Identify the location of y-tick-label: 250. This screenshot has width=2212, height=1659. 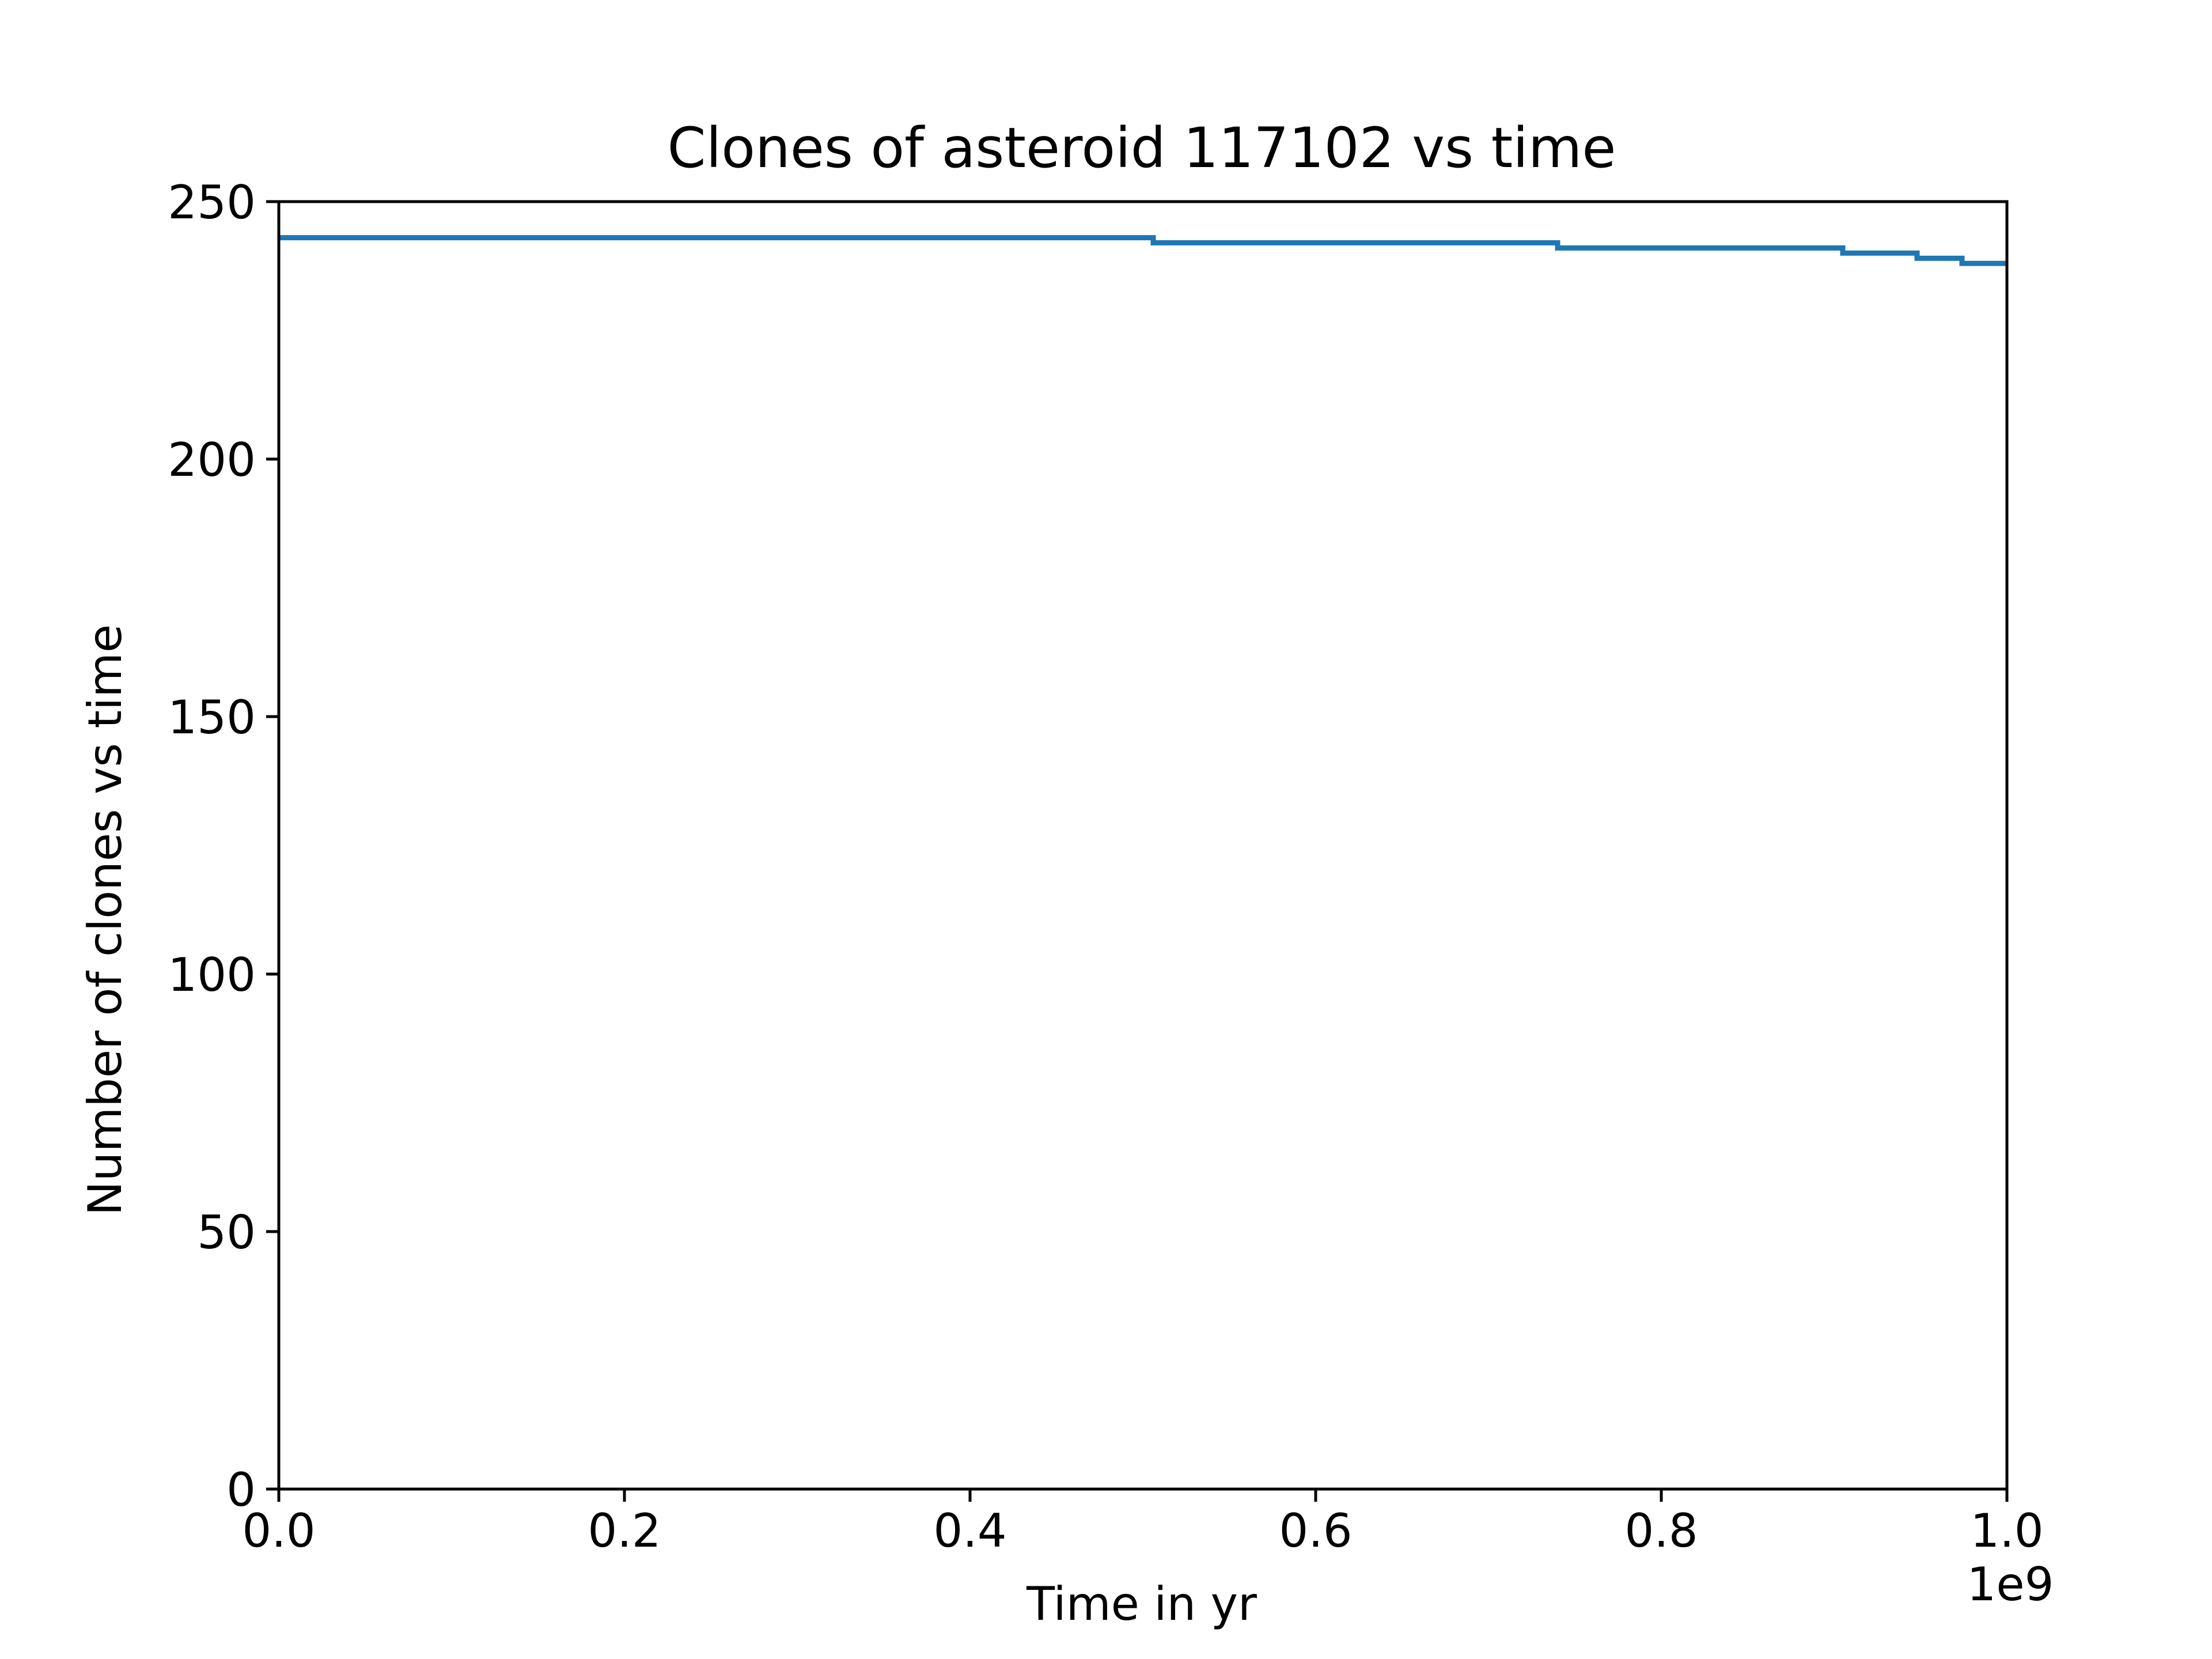
(212, 202).